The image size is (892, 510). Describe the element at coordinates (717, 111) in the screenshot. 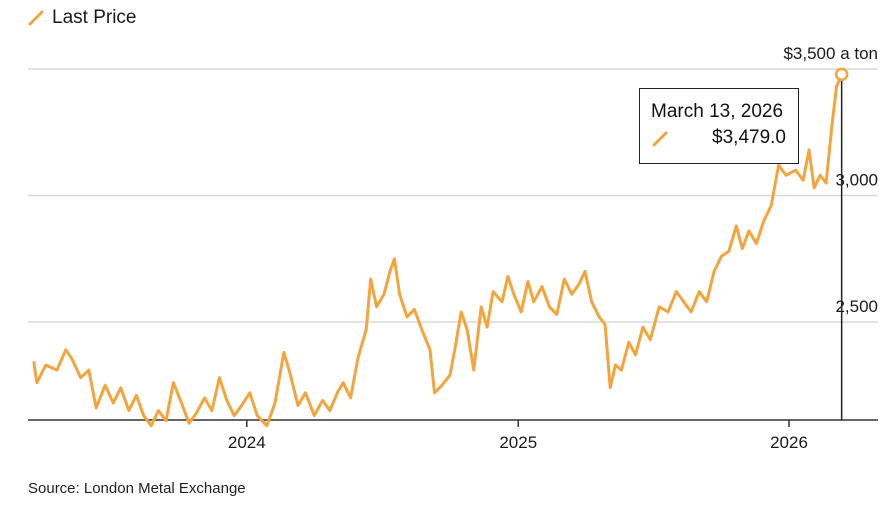

I see `tooltip-date: March 13, 2026` at that location.